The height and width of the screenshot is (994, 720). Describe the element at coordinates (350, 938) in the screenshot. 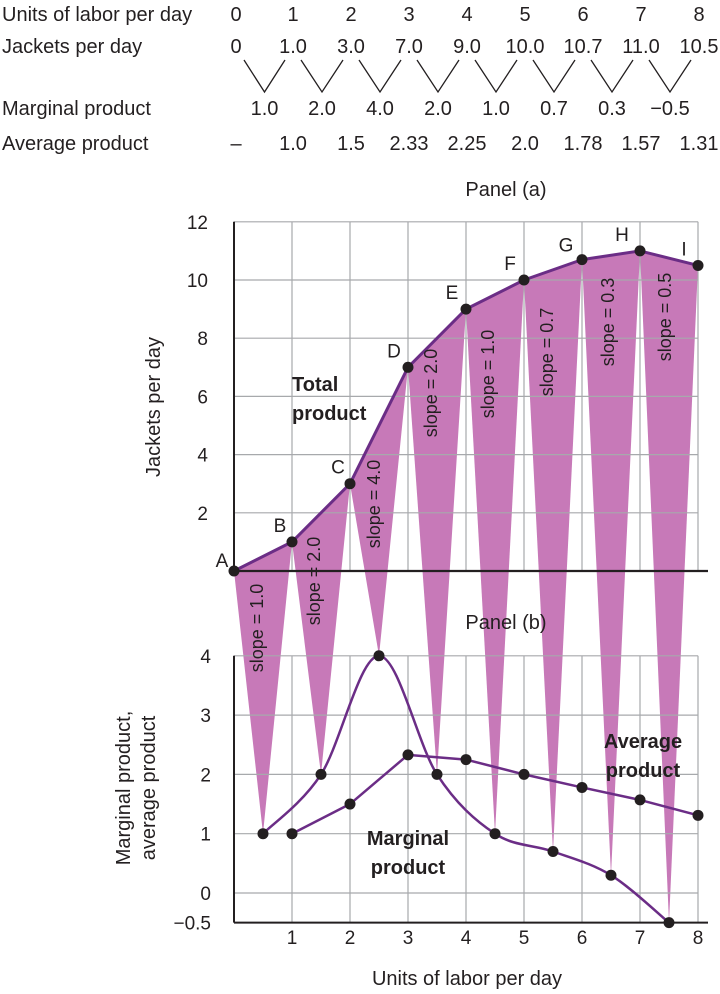

I see `x-tick-label: 2` at that location.